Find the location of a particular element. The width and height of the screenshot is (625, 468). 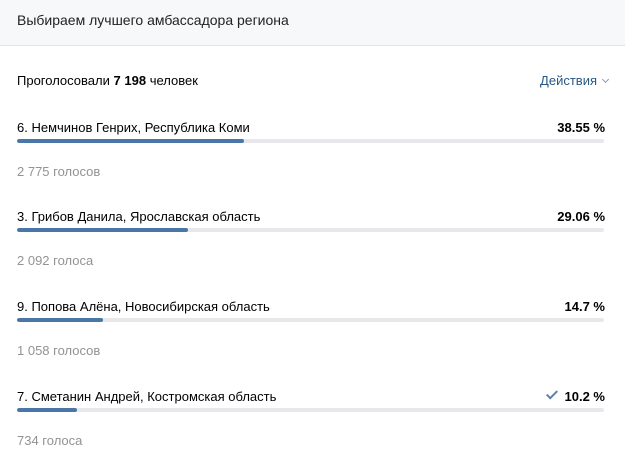

percent-label: 29.06 % is located at coordinates (581, 216).